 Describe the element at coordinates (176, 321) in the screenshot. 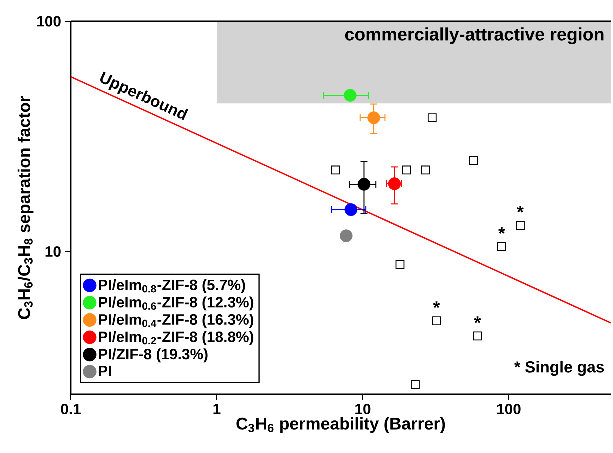

I see `legend-label: PI/eIm$_{0.4}$-ZIF-8 (16.3%)` at that location.